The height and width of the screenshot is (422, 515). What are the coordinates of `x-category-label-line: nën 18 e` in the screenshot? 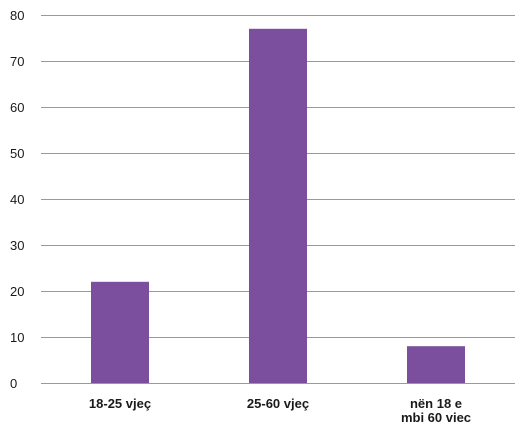 It's located at (436, 403).